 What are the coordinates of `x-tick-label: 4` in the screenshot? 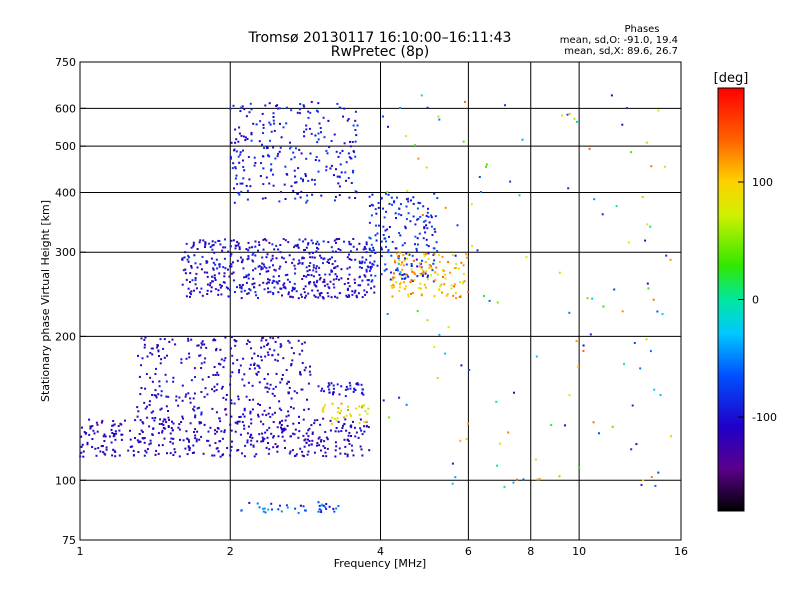 It's located at (380, 551).